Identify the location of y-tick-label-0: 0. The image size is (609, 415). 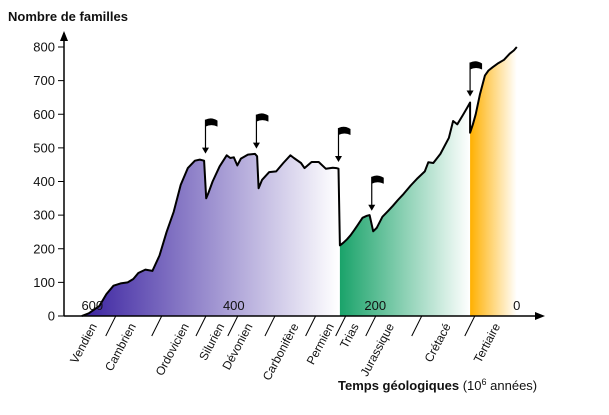
(51, 316).